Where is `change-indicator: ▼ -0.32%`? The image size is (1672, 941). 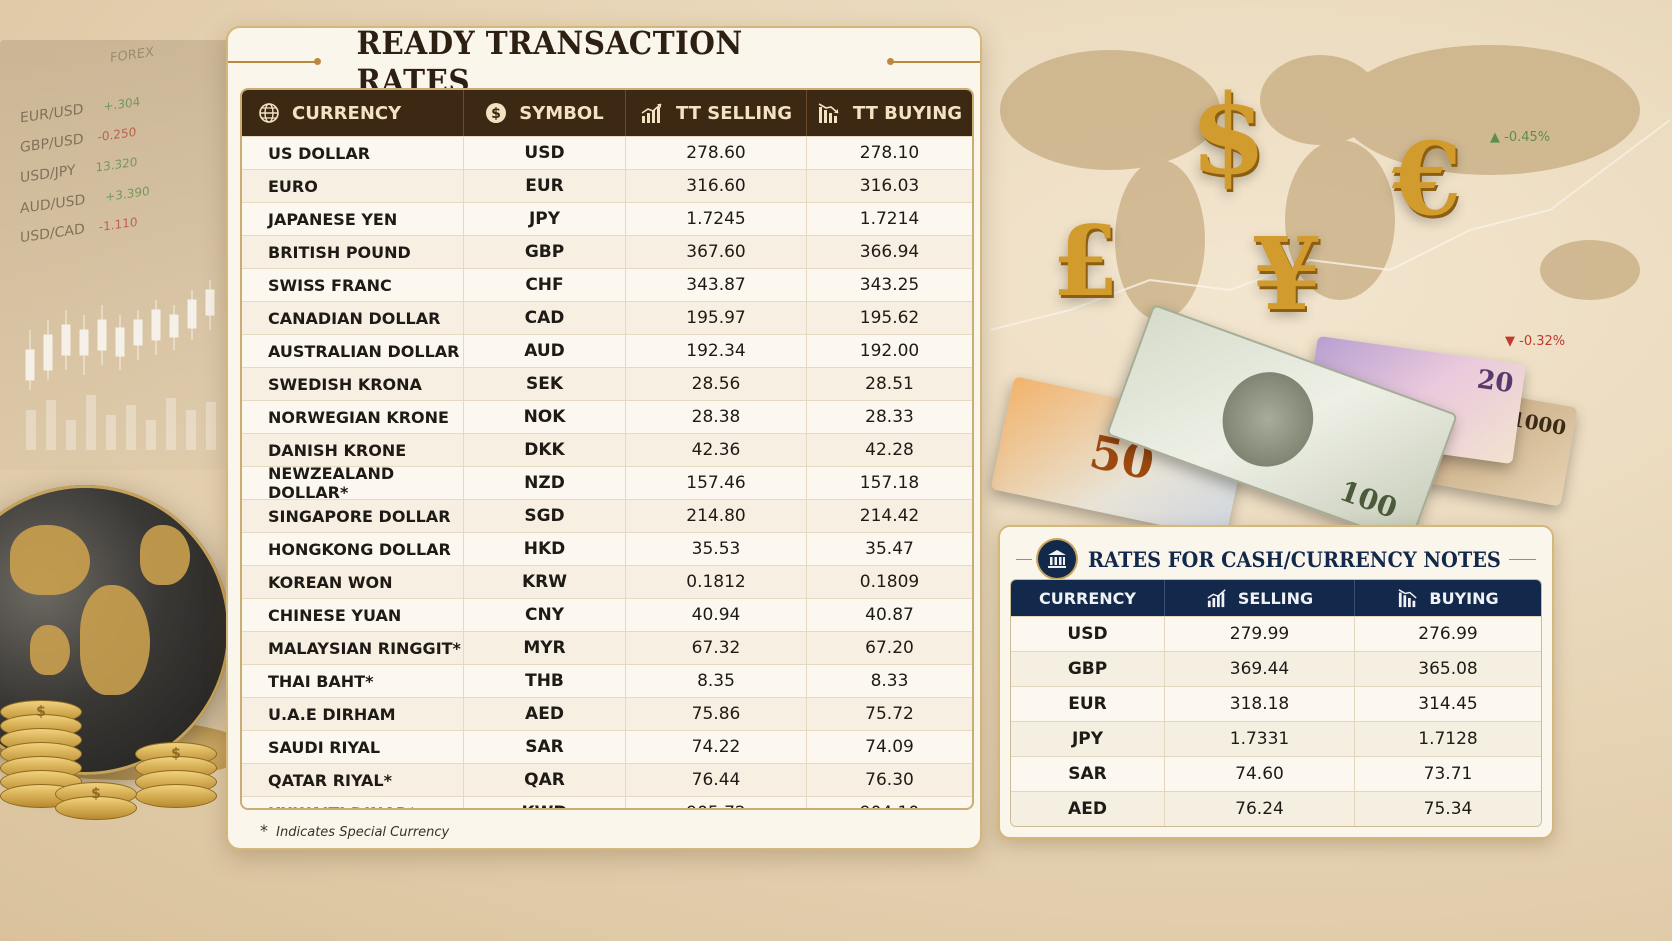 change-indicator: ▼ -0.32% is located at coordinates (1535, 341).